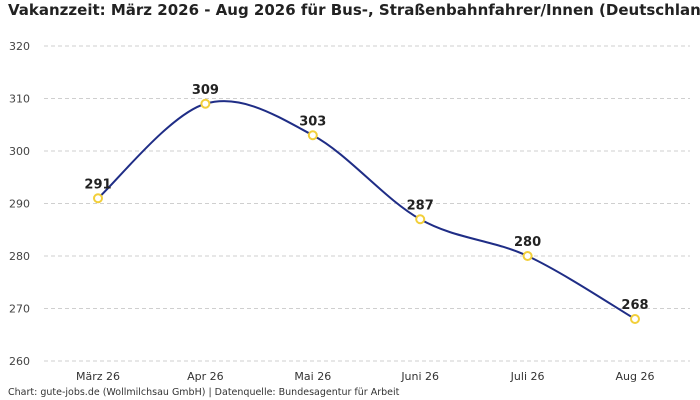  What do you see at coordinates (19, 46) in the screenshot?
I see `y-tick-label: 320` at bounding box center [19, 46].